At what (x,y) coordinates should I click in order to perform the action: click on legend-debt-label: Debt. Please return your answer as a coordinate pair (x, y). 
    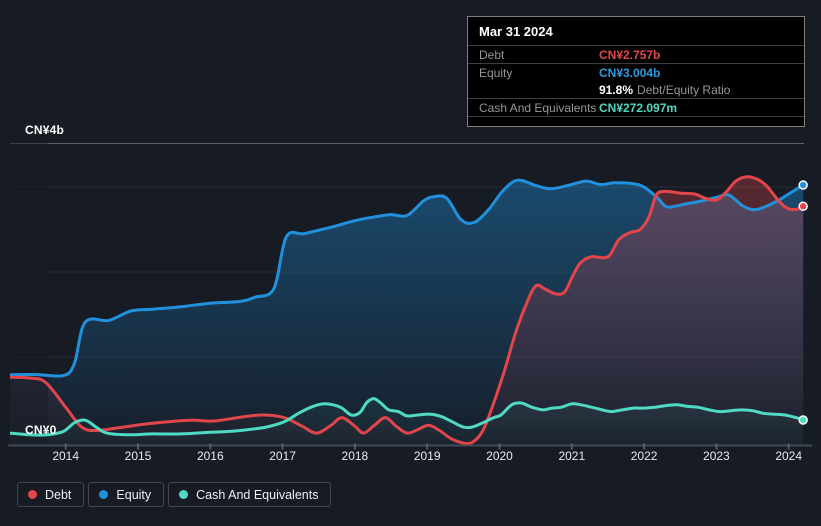
    Looking at the image, I should click on (58, 494).